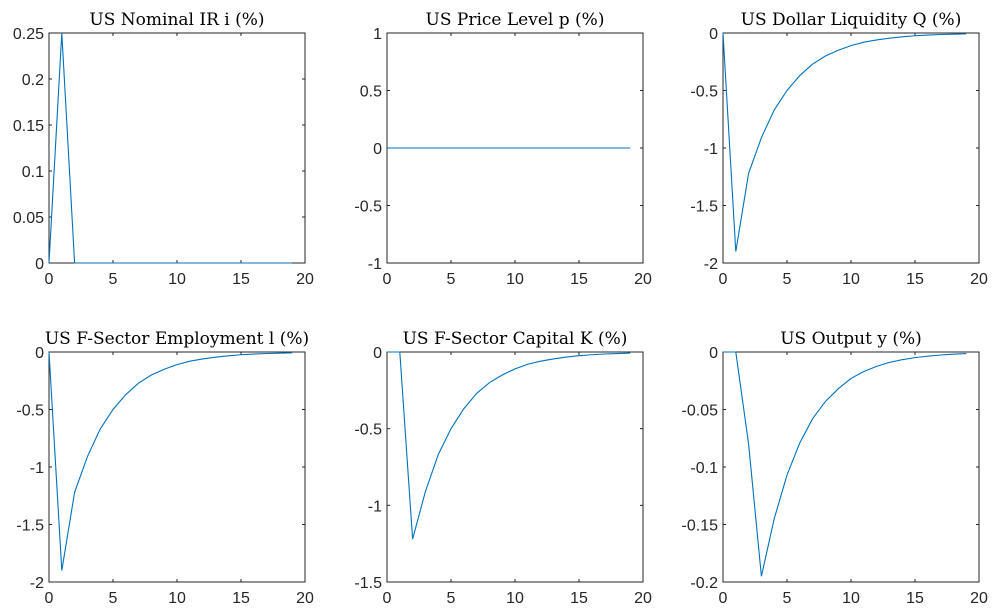  Describe the element at coordinates (177, 339) in the screenshot. I see `plot-title: US F-Sector Employment l (%)` at that location.